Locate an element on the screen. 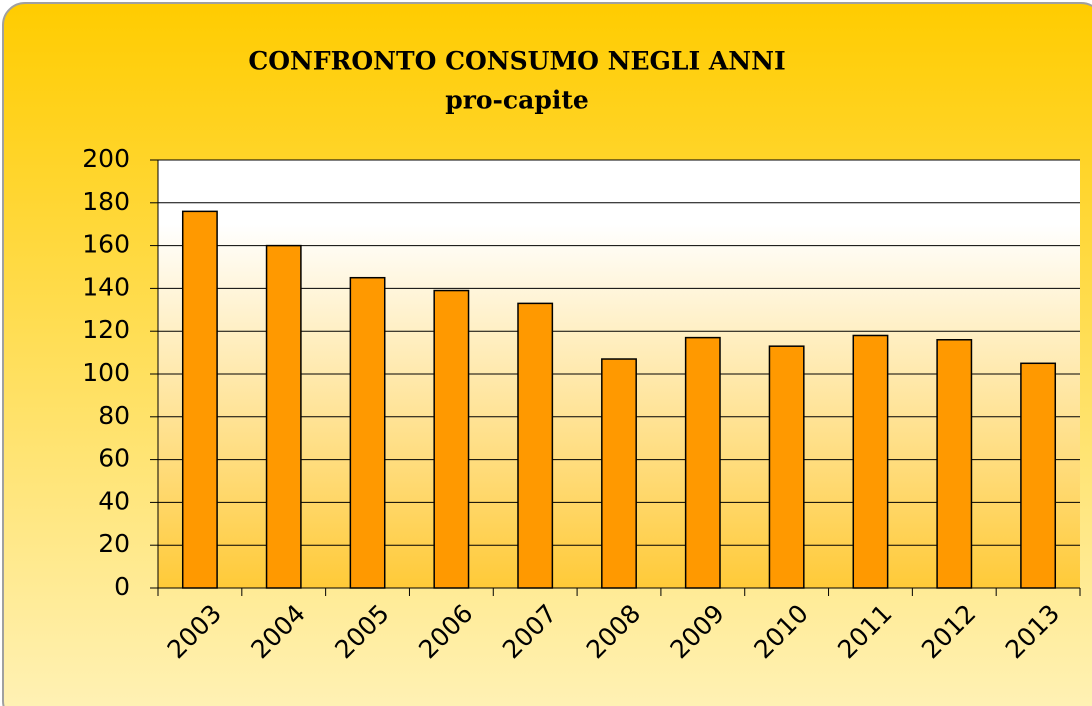 This screenshot has height=706, width=1092. y-tick-label: 40 is located at coordinates (114, 500).